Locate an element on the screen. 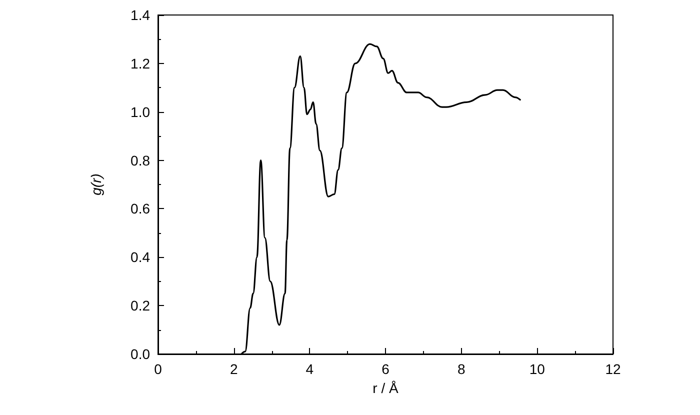 The width and height of the screenshot is (700, 415). y-tick-label: 1.4 is located at coordinates (140, 15).